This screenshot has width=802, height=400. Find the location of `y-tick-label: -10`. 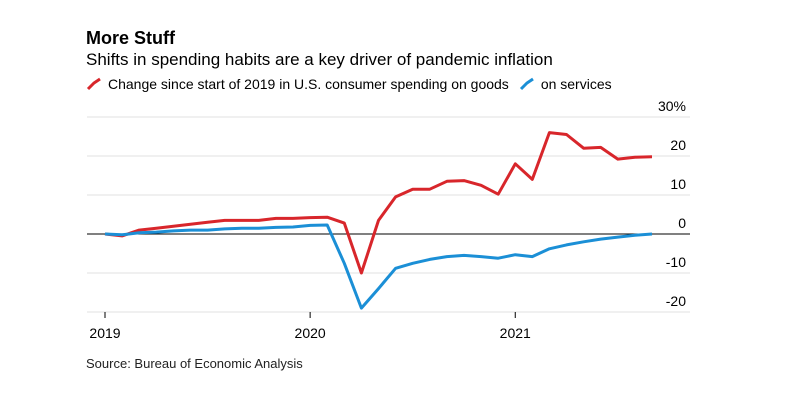

y-tick-label: -10 is located at coordinates (676, 262).